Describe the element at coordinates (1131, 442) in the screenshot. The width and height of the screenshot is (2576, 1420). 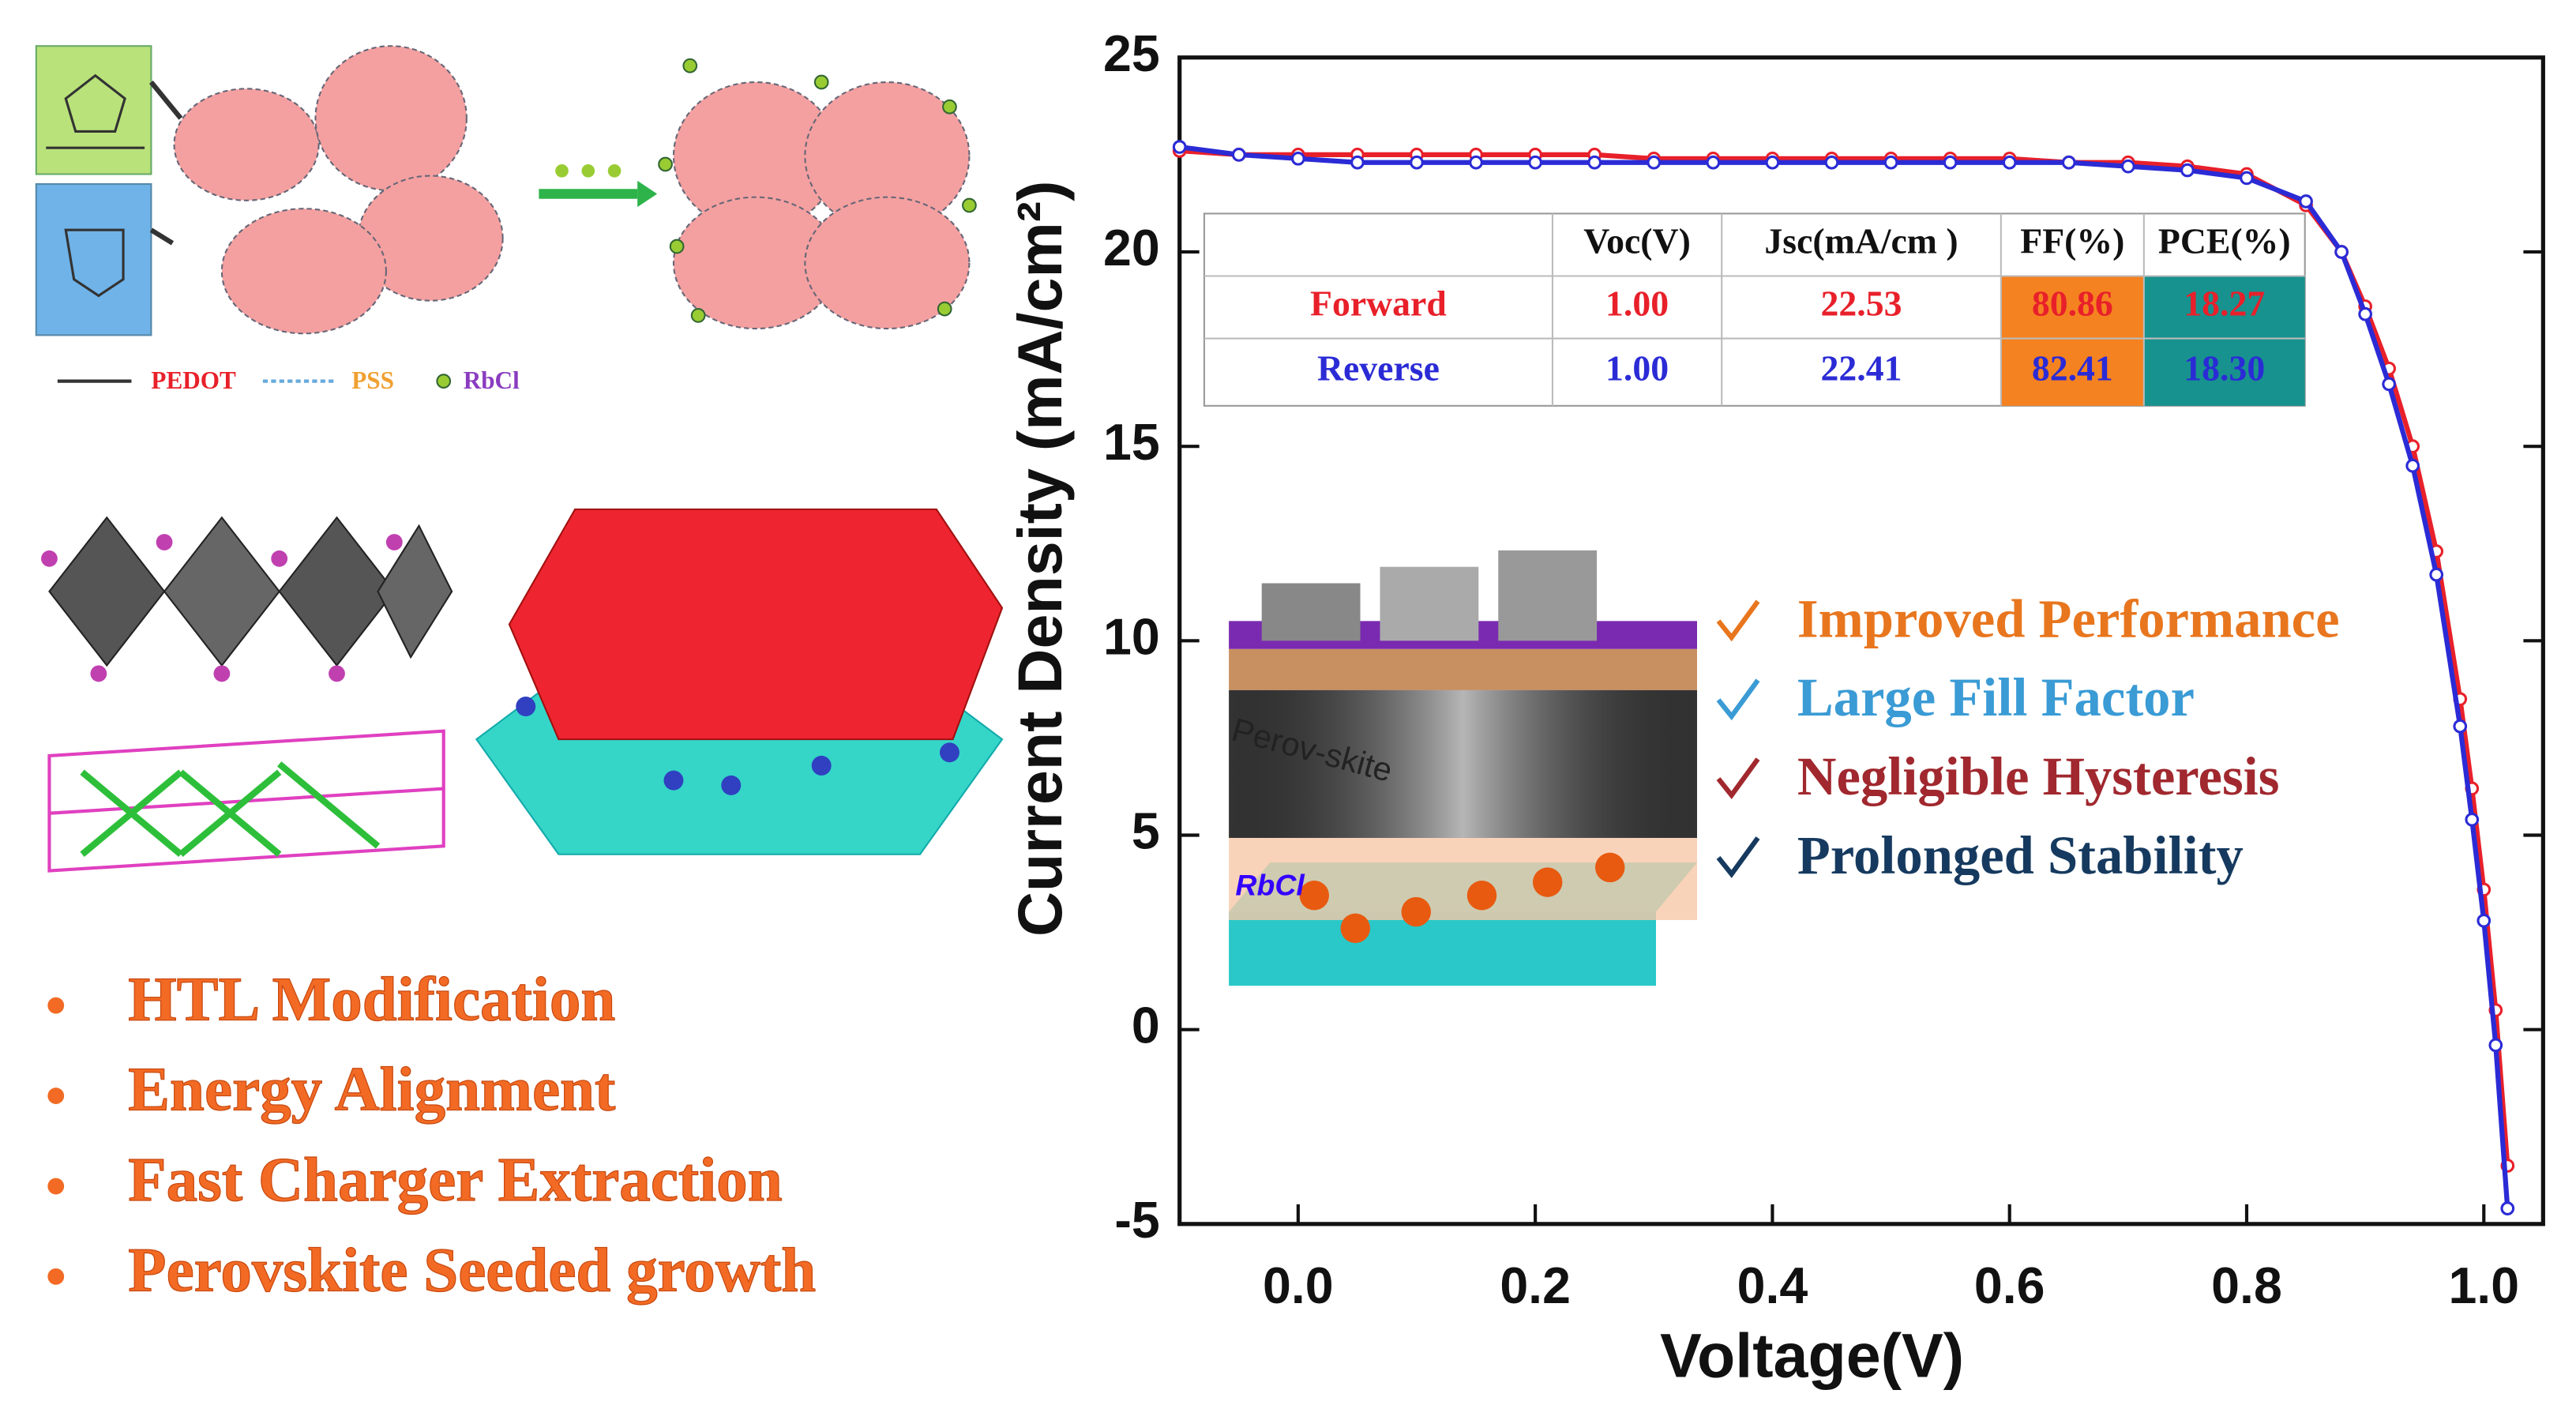
I see `y-tick-label: 15` at that location.